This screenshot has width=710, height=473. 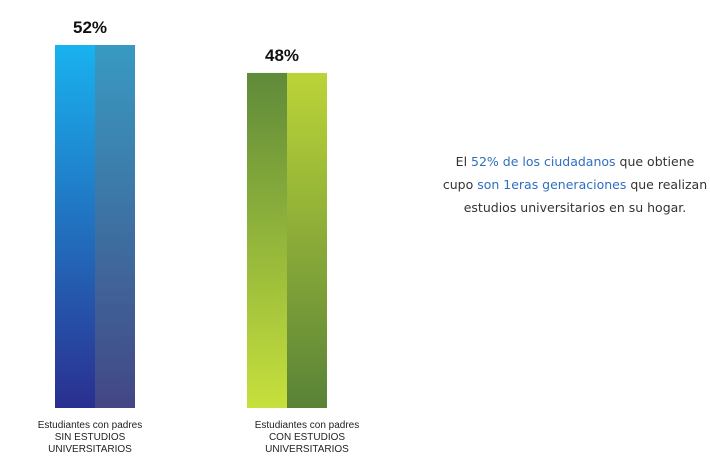 What do you see at coordinates (543, 161) in the screenshot?
I see `annotation-part: 52% de los ciudadanos` at bounding box center [543, 161].